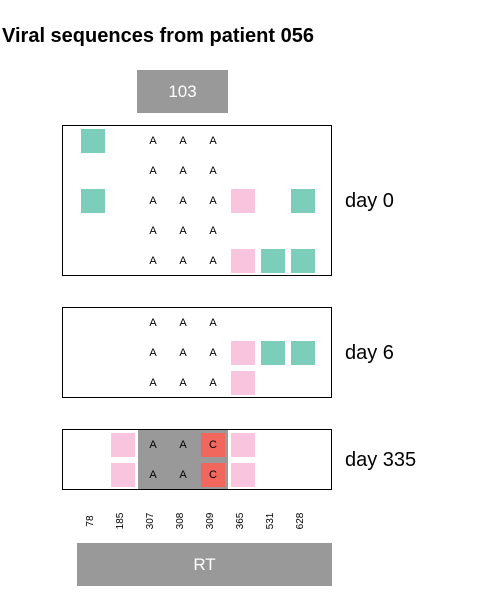  I want to click on panel-day-6: A A A A A A A A A, so click(197, 352).